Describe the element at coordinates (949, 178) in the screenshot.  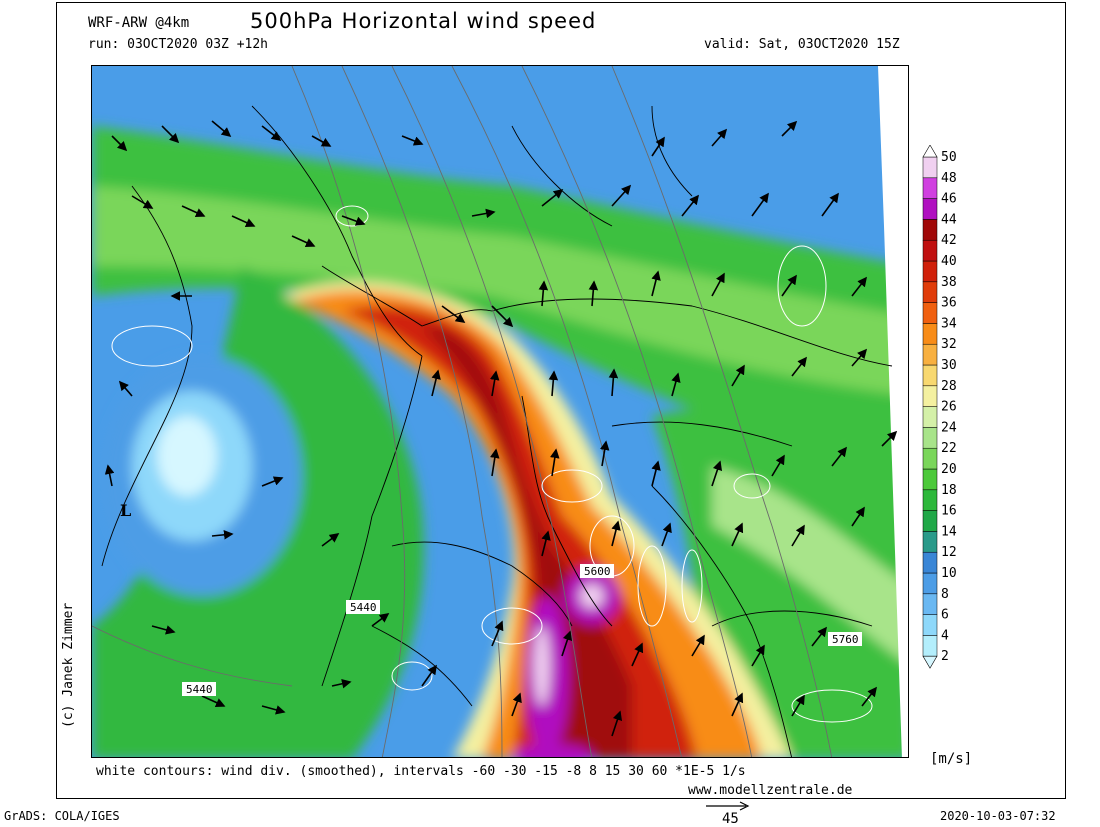
I see `colorbar-tick-label: 48` at that location.